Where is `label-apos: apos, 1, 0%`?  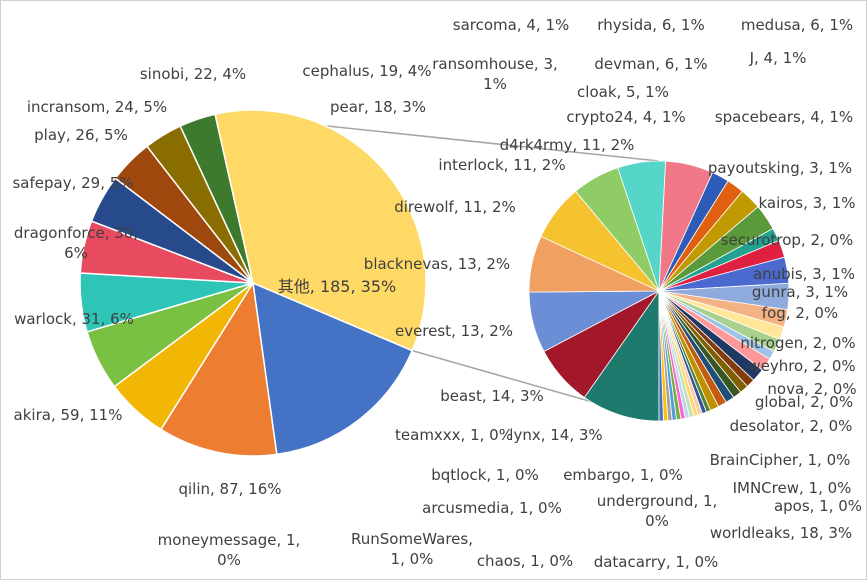
label-apos: apos, 1, 0% is located at coordinates (818, 506).